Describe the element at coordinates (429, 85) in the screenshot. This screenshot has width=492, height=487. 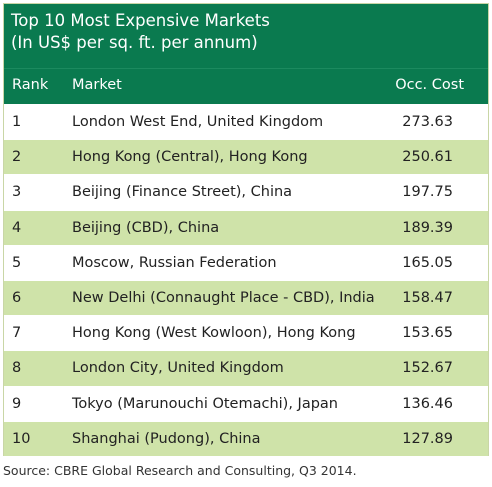
I see `column-header-occ-cost: Occ. Cost` at that location.